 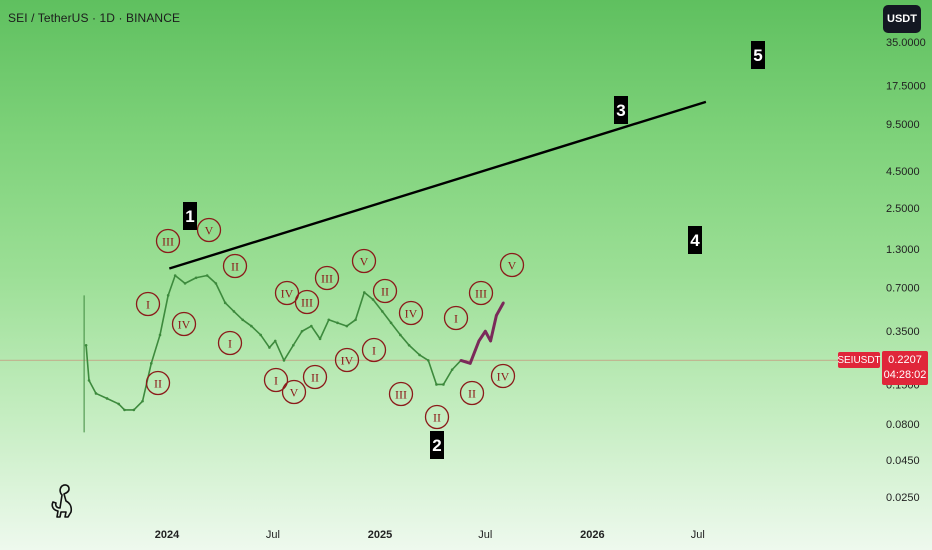 What do you see at coordinates (380, 535) in the screenshot?
I see `x-tick-label: 2025` at bounding box center [380, 535].